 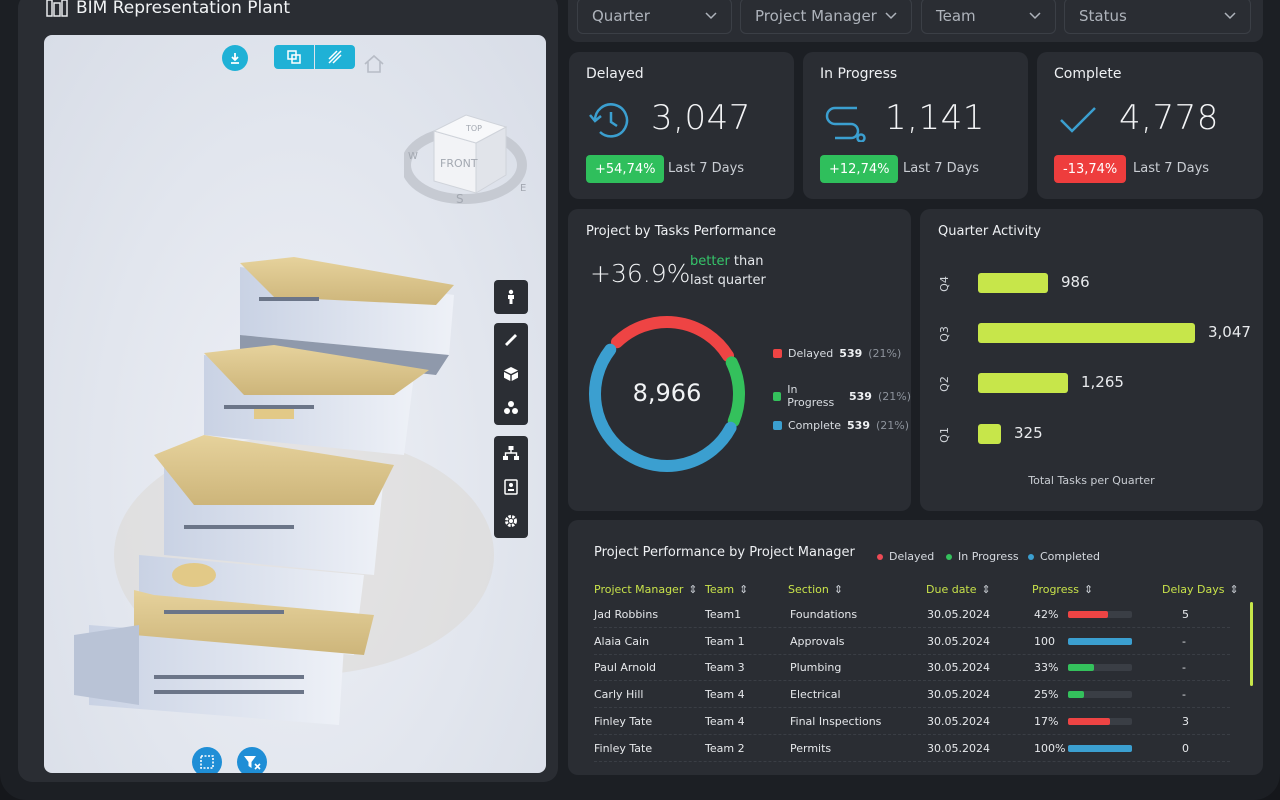 I want to click on table-row: Finley Tate Team 2 Permits 30.05.2024 100% 0, so click(x=912, y=749).